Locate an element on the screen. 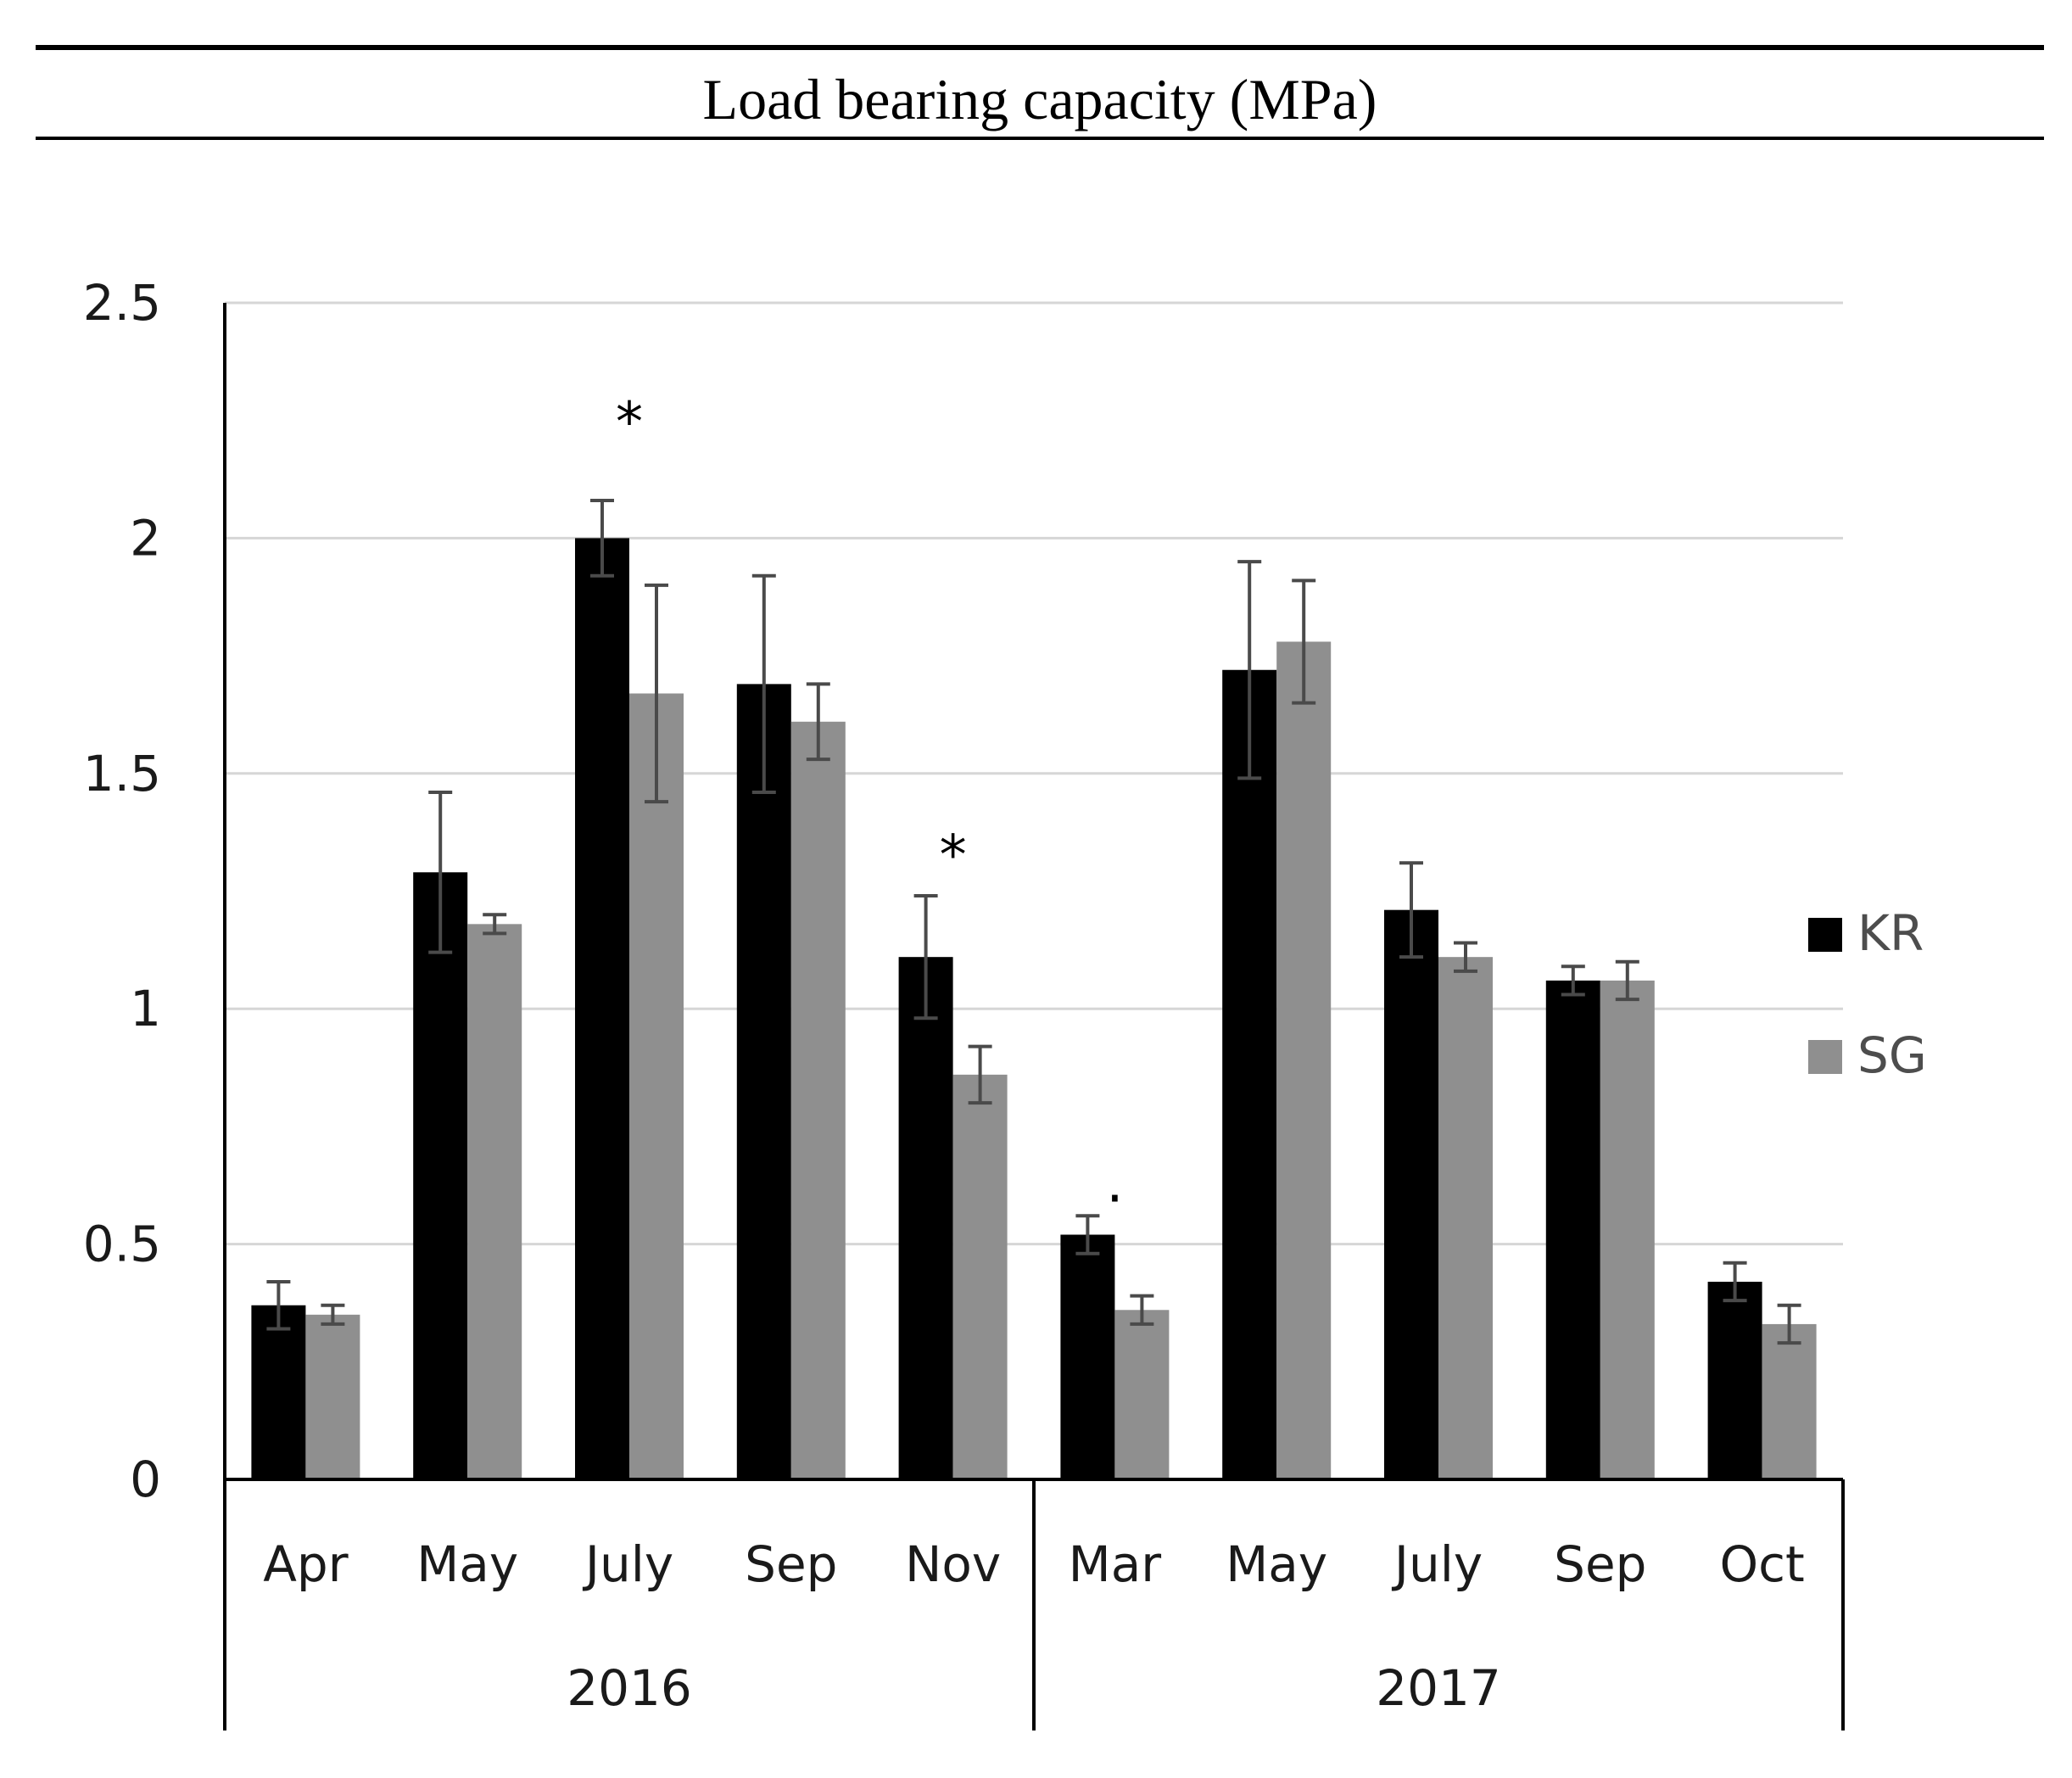  group-label: 2017 is located at coordinates (1438, 1688).